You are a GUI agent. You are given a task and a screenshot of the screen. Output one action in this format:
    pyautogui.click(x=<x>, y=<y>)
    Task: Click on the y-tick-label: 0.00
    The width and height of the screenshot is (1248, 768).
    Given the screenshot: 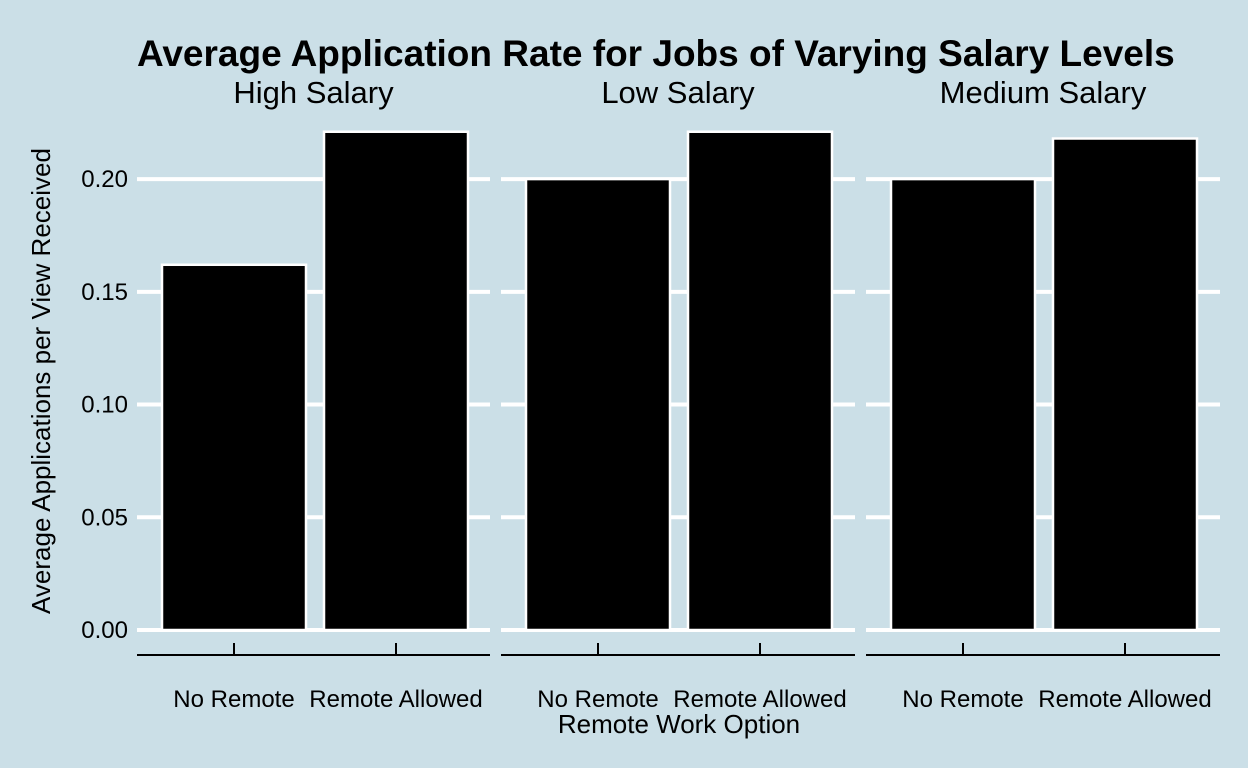 What is the action you would take?
    pyautogui.click(x=104, y=630)
    